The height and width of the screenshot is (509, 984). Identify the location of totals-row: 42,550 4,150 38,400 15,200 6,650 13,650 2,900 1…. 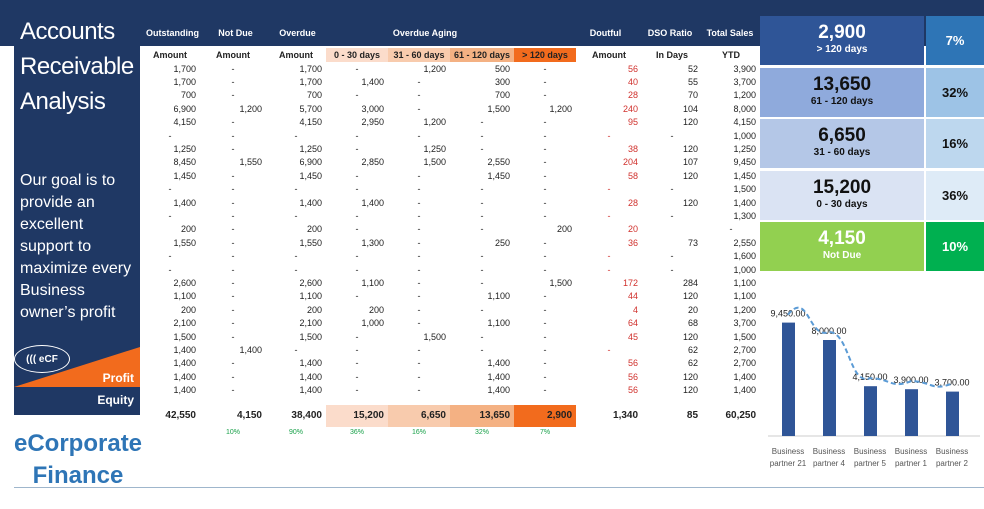
(450, 415).